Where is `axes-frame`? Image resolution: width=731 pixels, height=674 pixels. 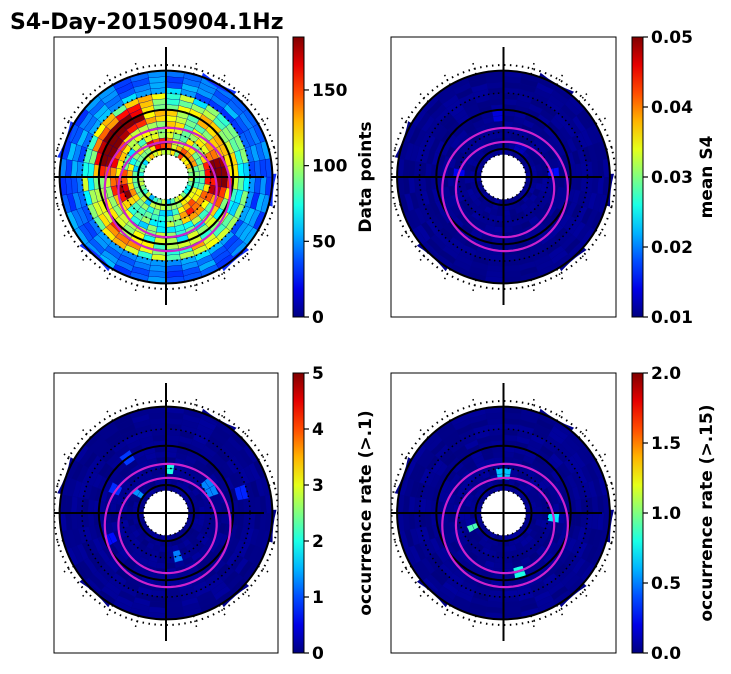
axes-frame is located at coordinates (503, 177).